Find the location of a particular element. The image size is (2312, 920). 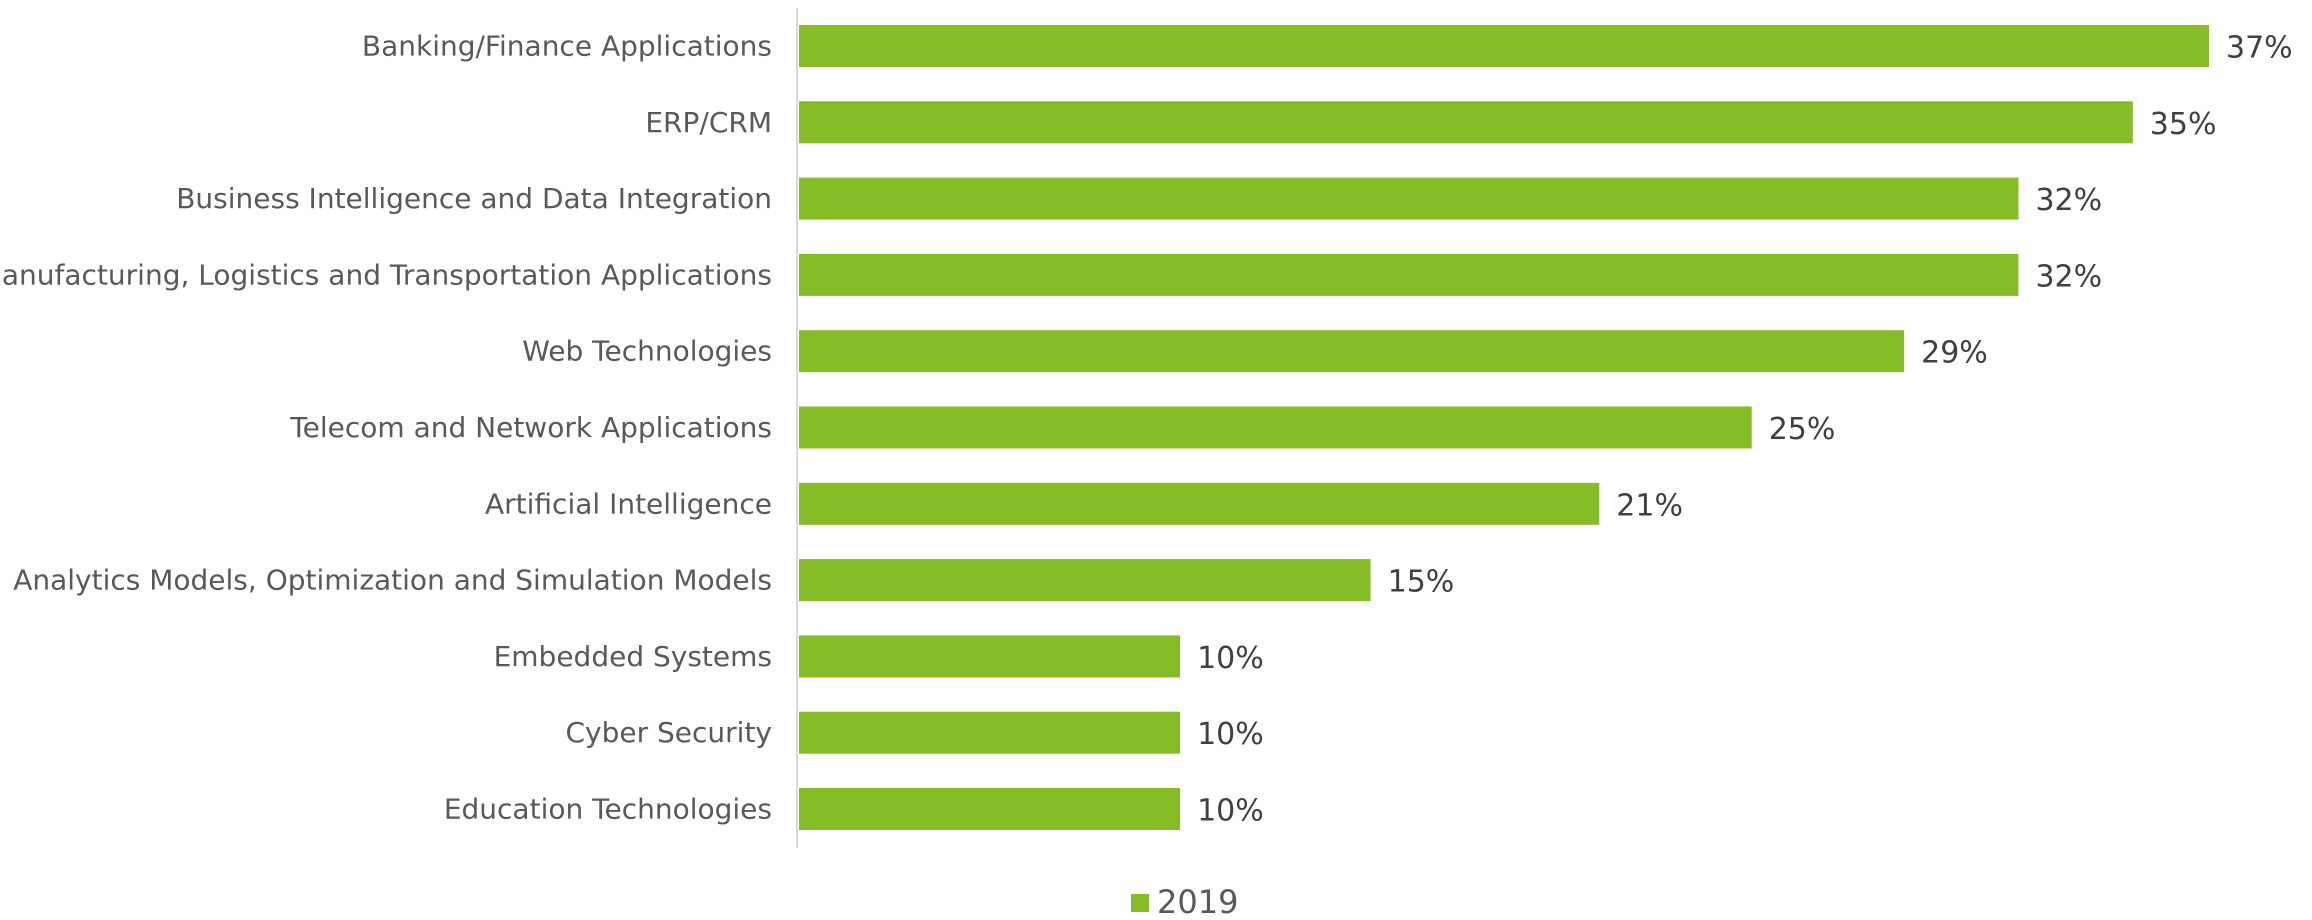

category-label: Artificial Intelligence is located at coordinates (628, 503).